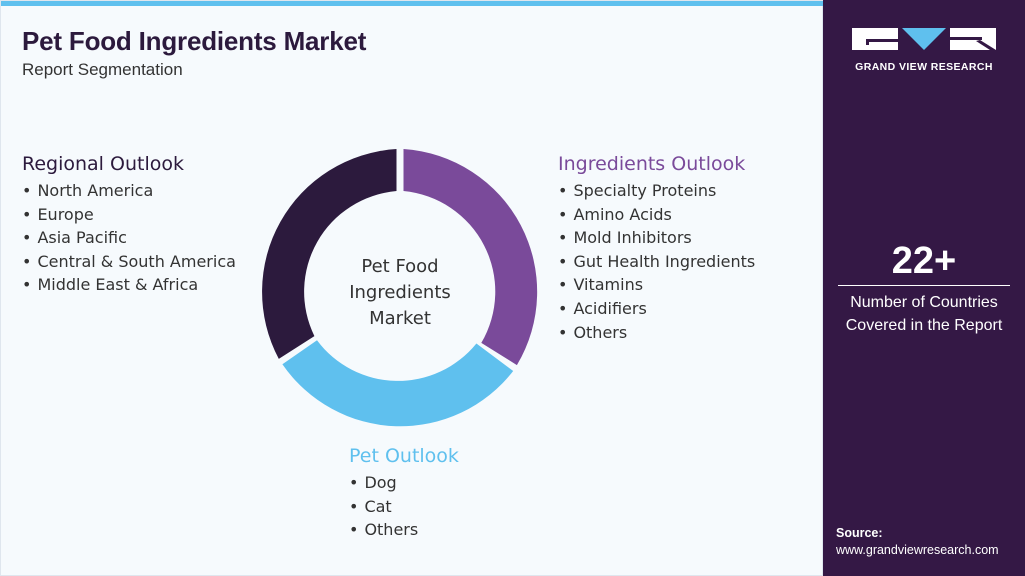 This screenshot has width=1025, height=576. What do you see at coordinates (129, 191) in the screenshot?
I see `list-item: North America` at bounding box center [129, 191].